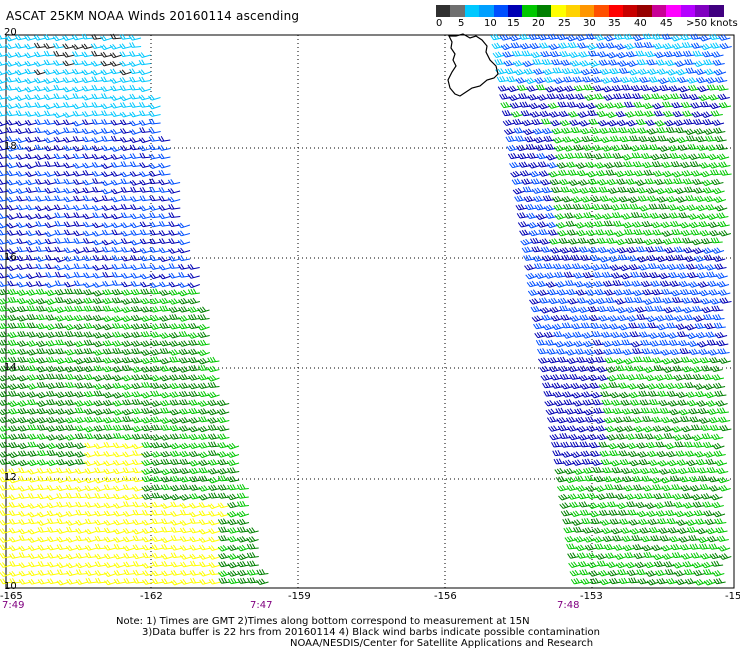  Describe the element at coordinates (461, 23) in the screenshot. I see `legend-label: 5` at that location.